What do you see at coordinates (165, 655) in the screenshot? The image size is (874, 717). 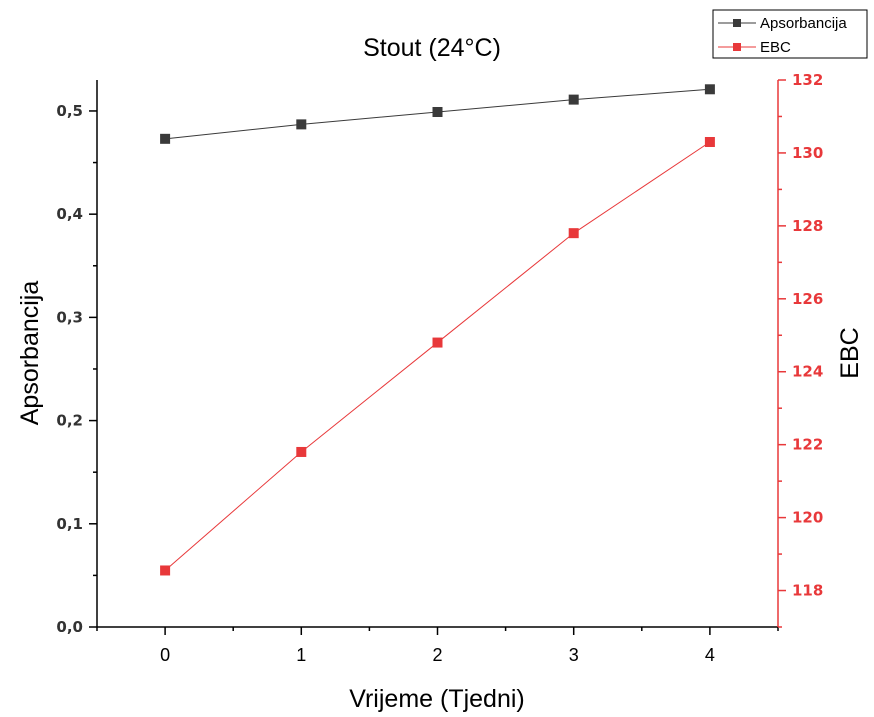 I see `x-tick-label: 0` at bounding box center [165, 655].